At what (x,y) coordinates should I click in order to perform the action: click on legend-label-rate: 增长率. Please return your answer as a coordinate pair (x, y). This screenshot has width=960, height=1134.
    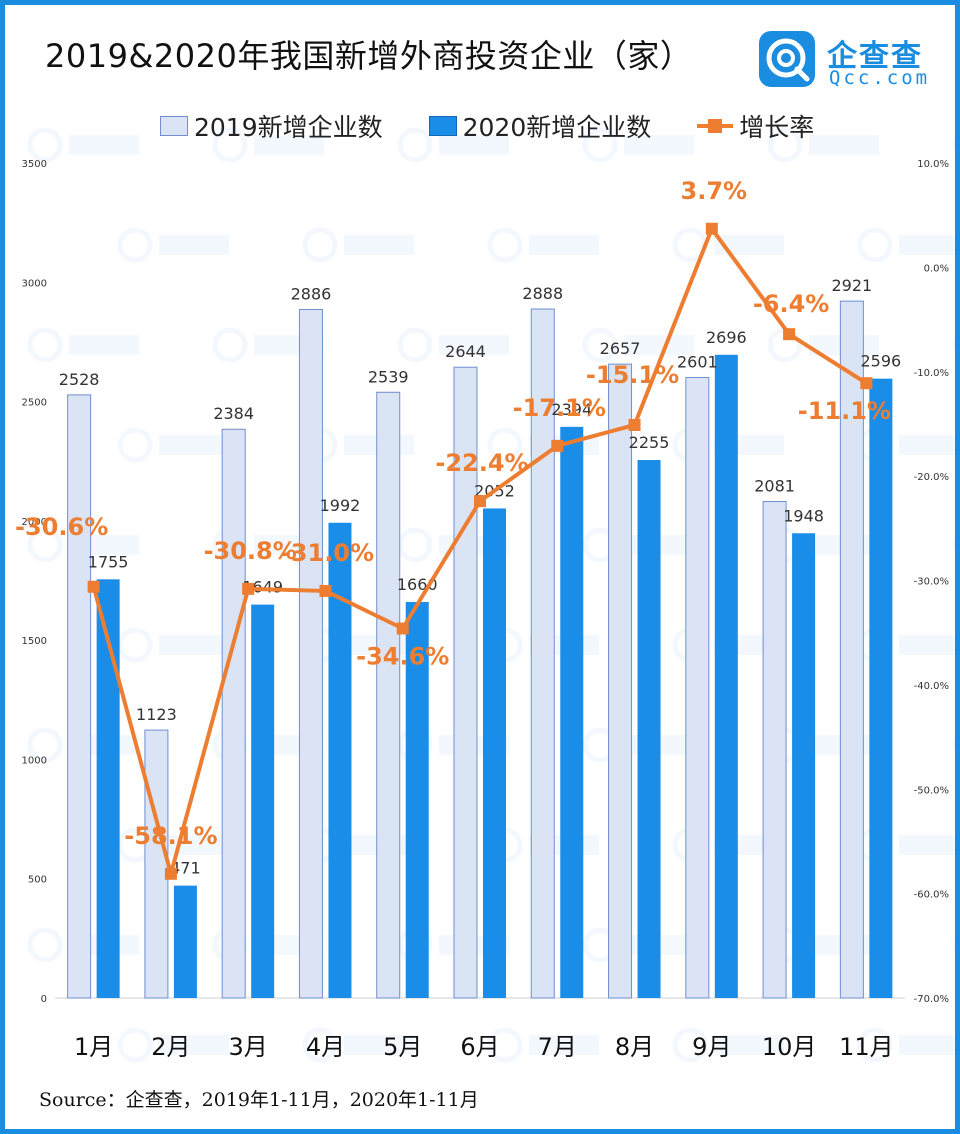
    Looking at the image, I should click on (777, 127).